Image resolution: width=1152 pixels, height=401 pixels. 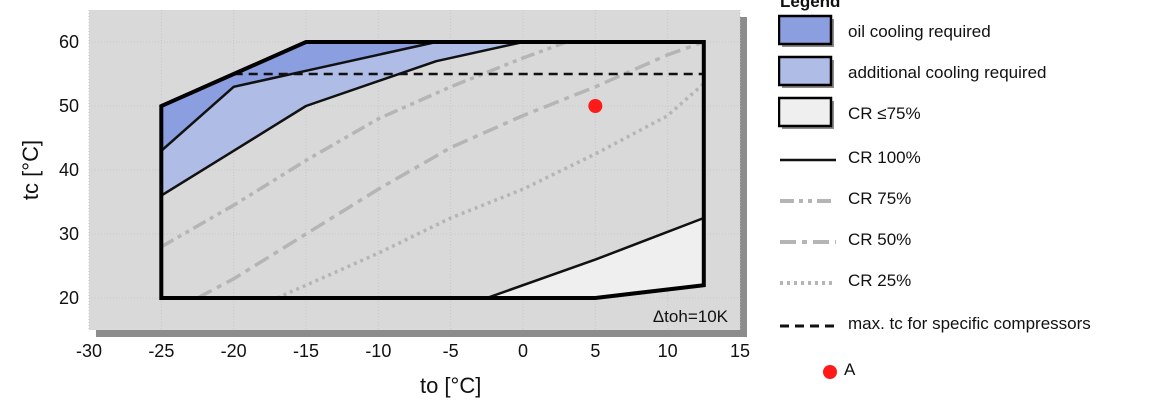 I want to click on y-tick-label: 30, so click(x=69, y=234).